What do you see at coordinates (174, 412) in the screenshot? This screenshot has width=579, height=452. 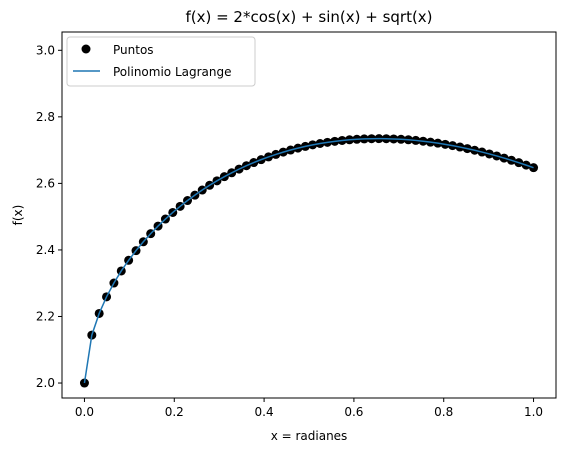 I see `x-tick-label: 0.2` at bounding box center [174, 412].